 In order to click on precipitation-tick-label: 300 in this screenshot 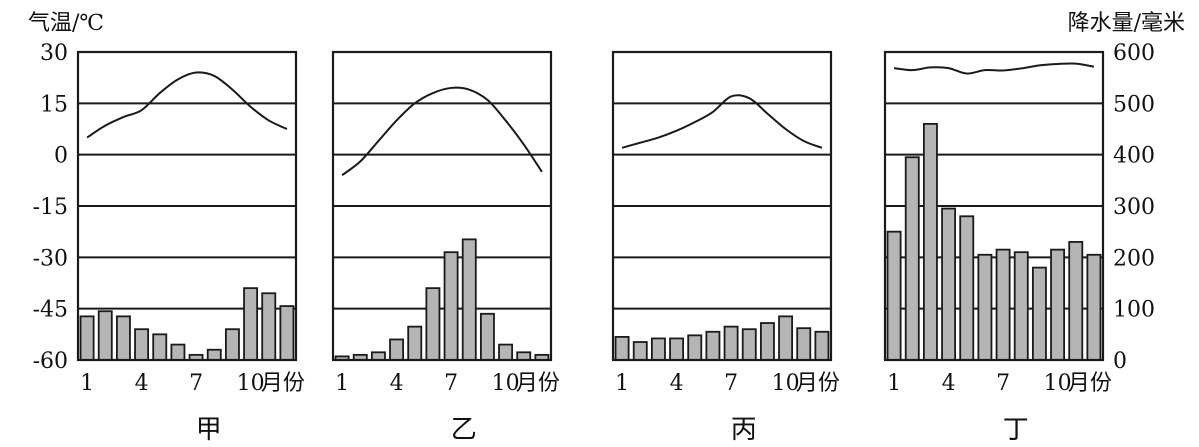, I will do `click(1134, 207)`.